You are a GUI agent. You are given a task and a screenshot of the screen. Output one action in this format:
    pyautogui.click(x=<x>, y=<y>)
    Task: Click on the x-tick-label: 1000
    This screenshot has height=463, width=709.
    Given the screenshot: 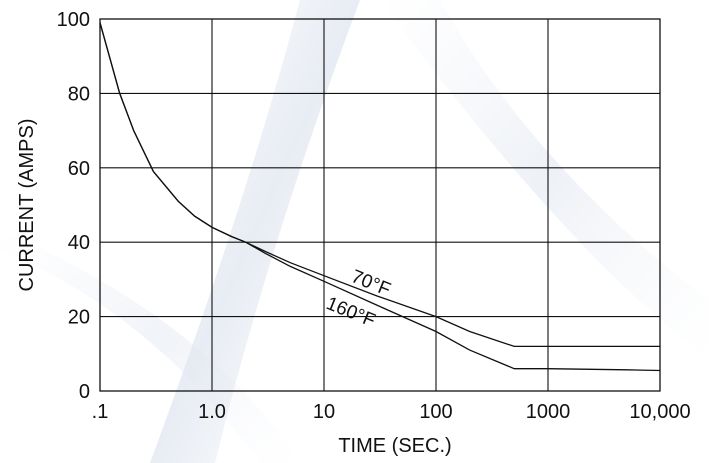 What is the action you would take?
    pyautogui.click(x=548, y=412)
    